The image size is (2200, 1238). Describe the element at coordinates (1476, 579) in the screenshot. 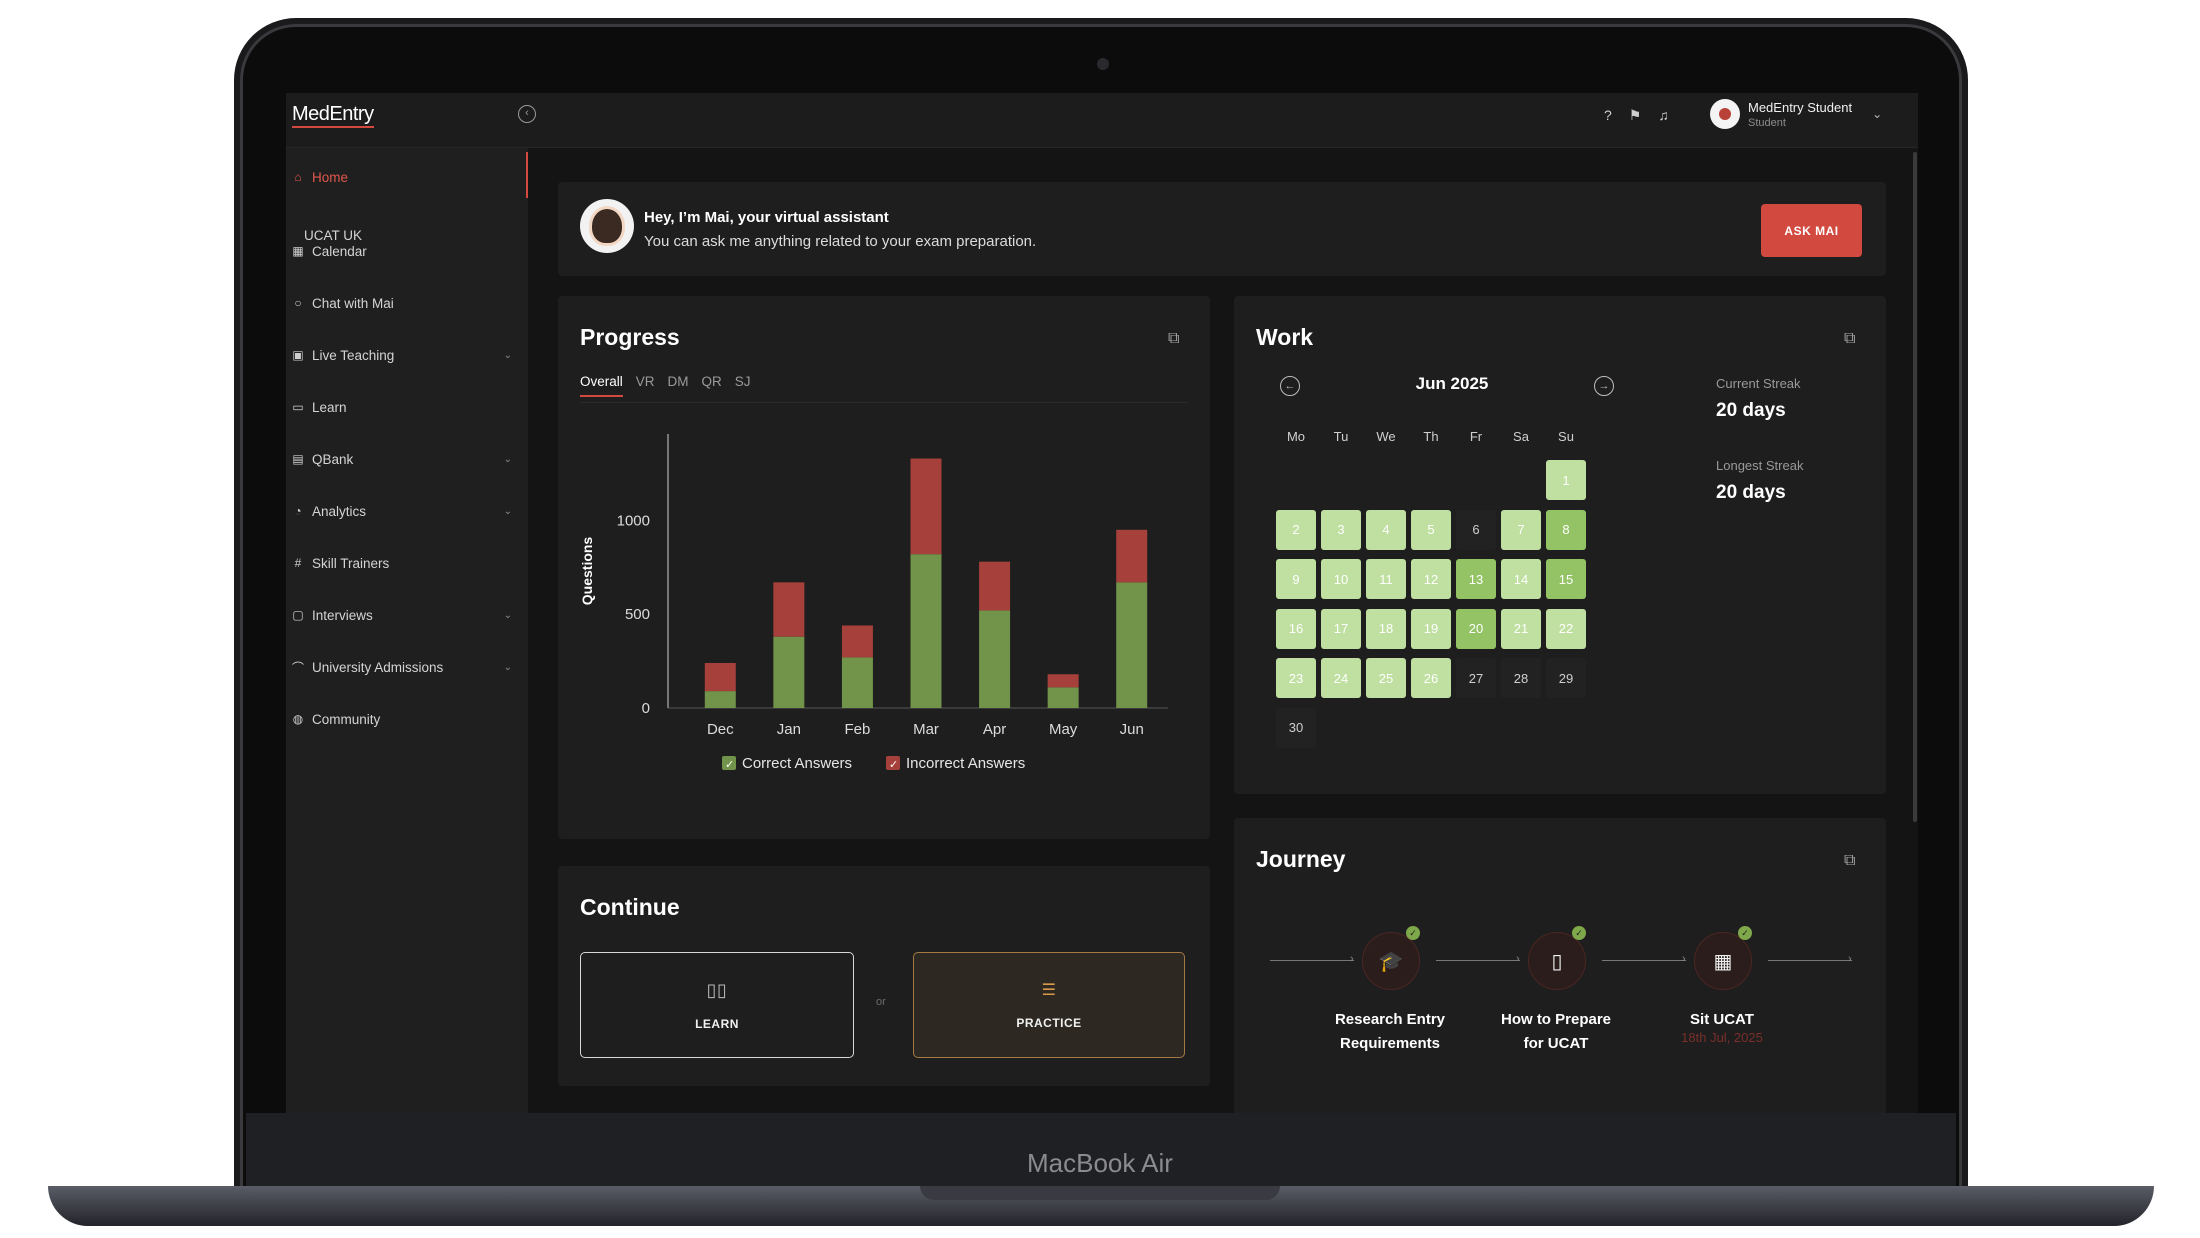

I see `calendar-day: 13` at that location.